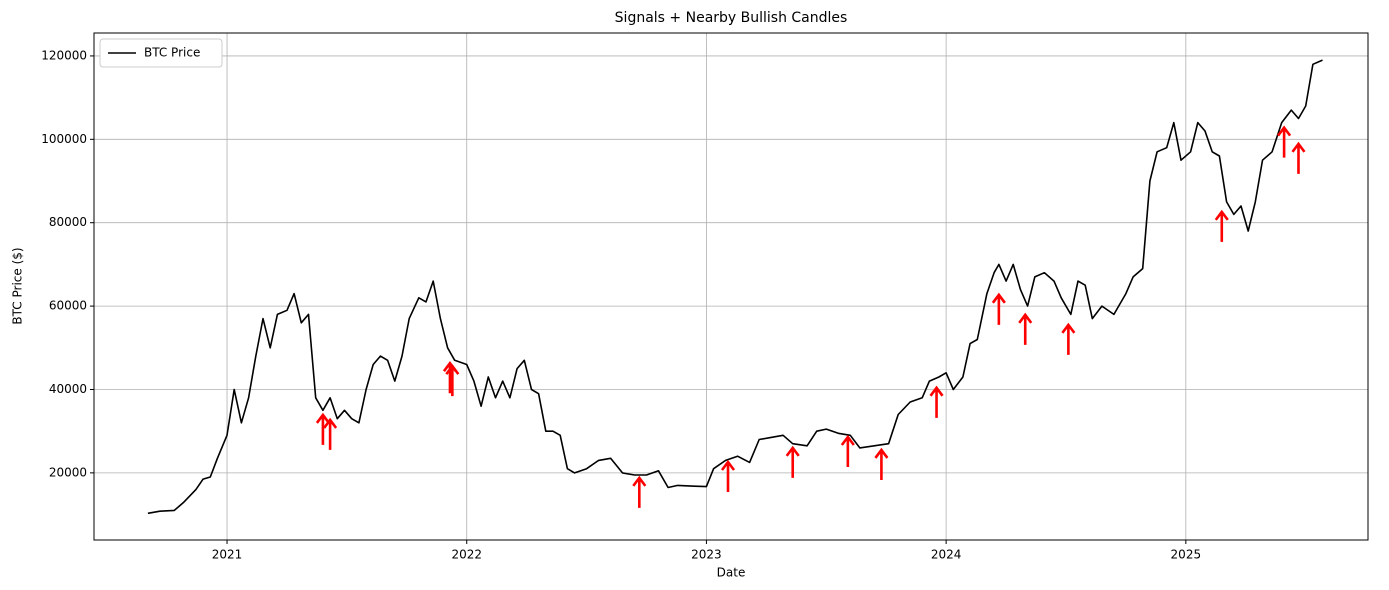 The width and height of the screenshot is (1389, 590). What do you see at coordinates (64, 55) in the screenshot?
I see `y-tick-label: 120000` at bounding box center [64, 55].